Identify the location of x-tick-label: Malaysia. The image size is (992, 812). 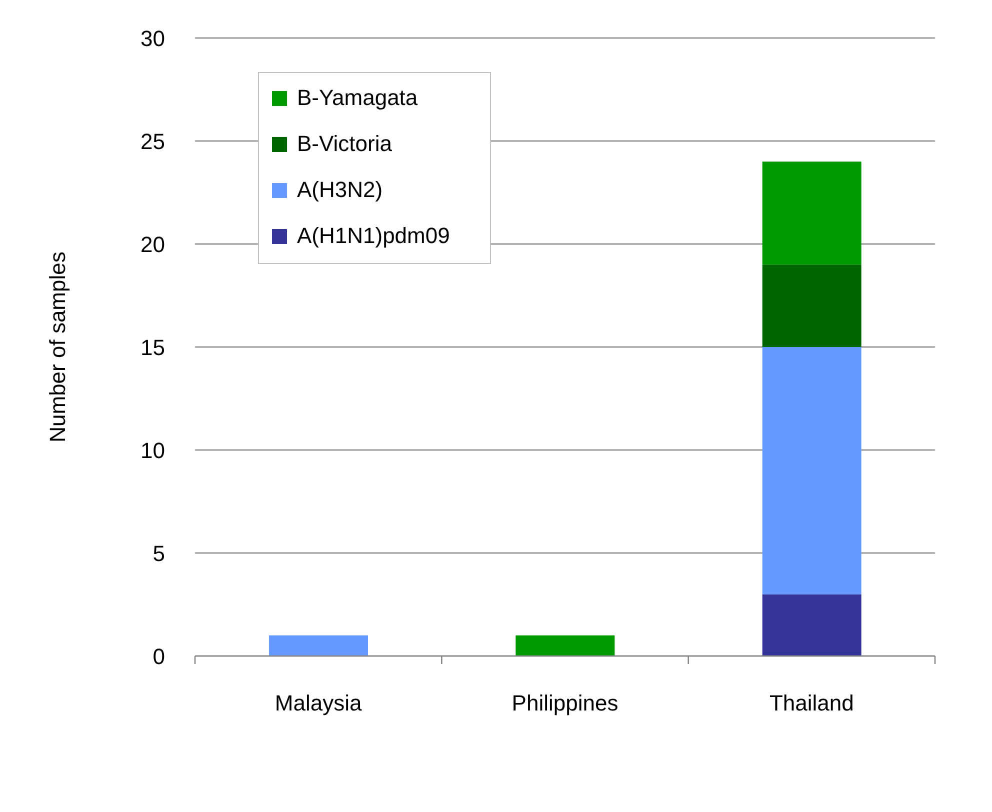
(318, 703).